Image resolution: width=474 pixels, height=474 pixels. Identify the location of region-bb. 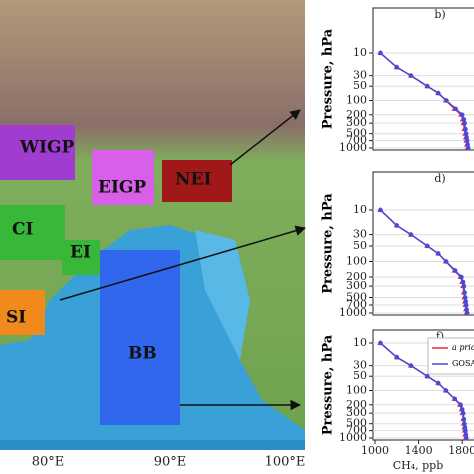
(140, 337).